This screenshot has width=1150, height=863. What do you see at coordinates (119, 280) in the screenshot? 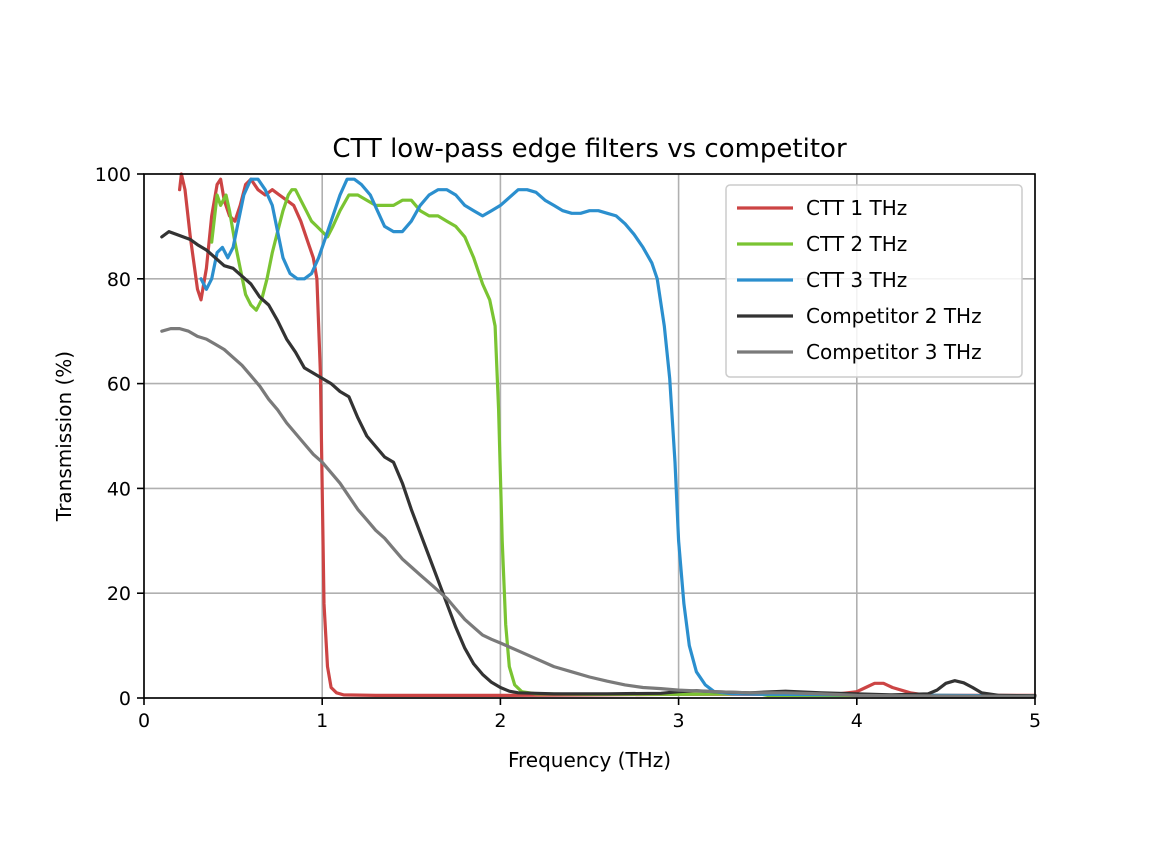
I see `y-tick-label: 80` at bounding box center [119, 280].